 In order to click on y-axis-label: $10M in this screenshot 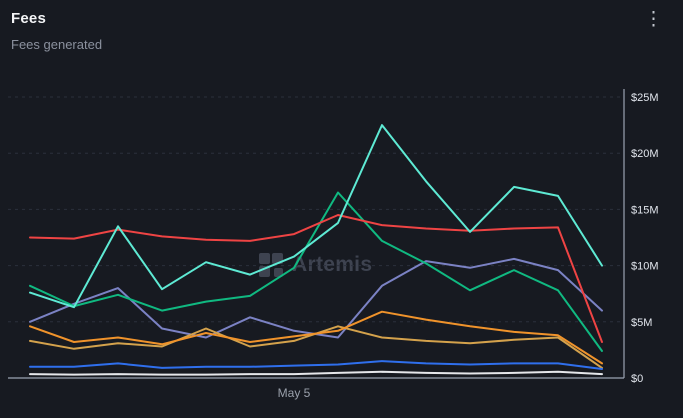, I will do `click(645, 267)`.